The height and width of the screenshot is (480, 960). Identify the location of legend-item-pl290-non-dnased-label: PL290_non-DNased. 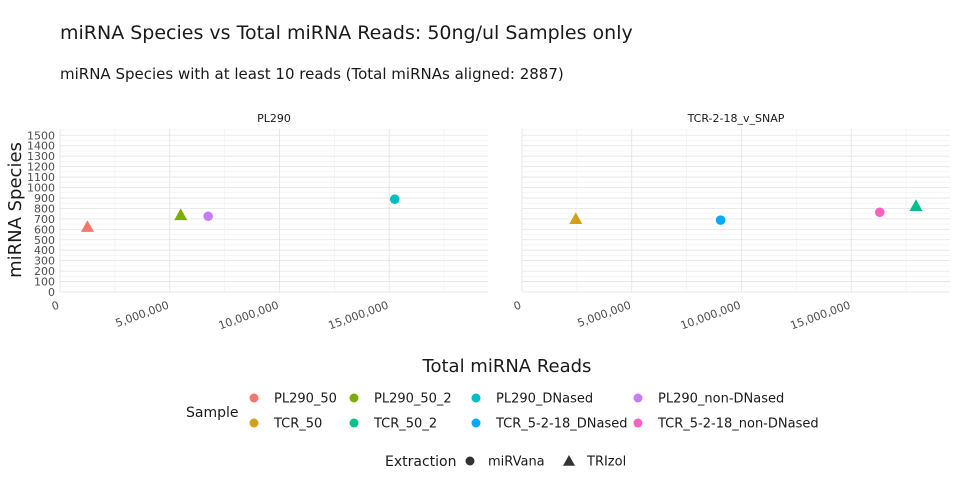
(721, 399).